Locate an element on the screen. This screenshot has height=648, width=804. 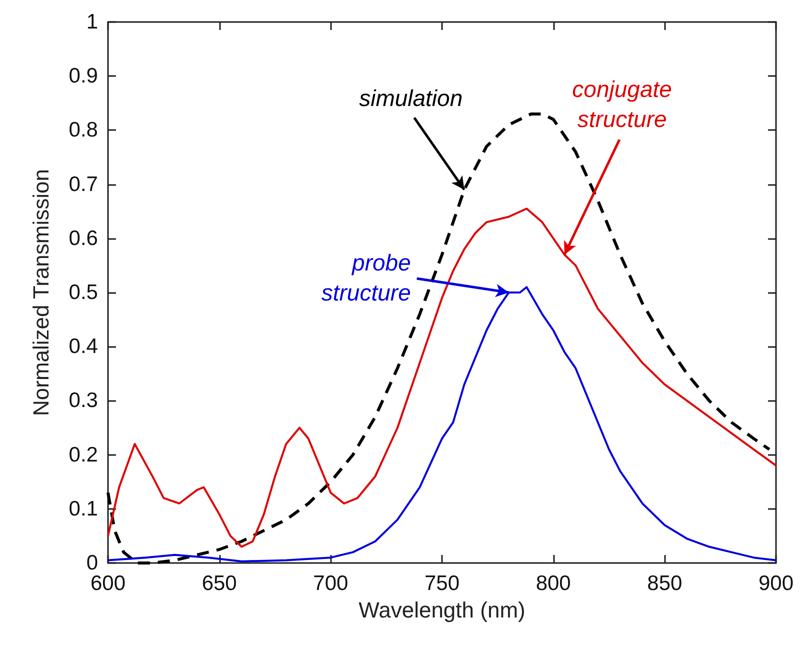
x-tick-label: 800 is located at coordinates (553, 583).